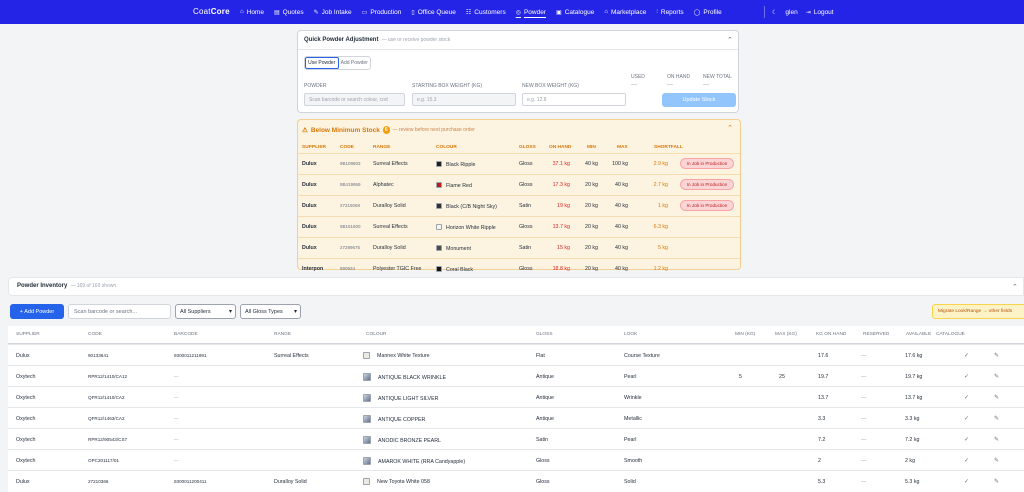 The height and width of the screenshot is (492, 1024). Describe the element at coordinates (669, 12) in the screenshot. I see `nav-item-reports: ⫶ Reports` at that location.